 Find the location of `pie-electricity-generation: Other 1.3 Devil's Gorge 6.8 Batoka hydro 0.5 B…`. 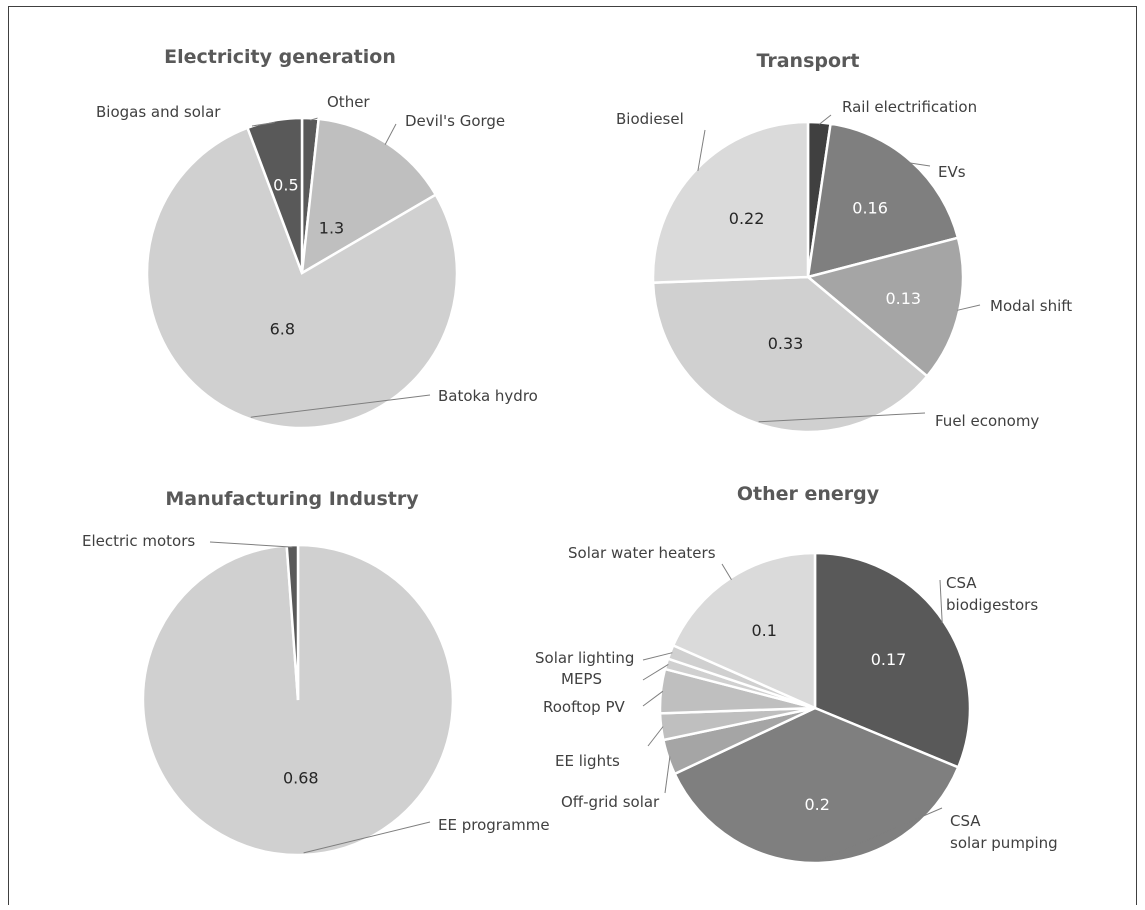

pie-electricity-generation: Other 1.3 Devil's Gorge 6.8 Batoka hydro 0.5 B… is located at coordinates (317, 261).